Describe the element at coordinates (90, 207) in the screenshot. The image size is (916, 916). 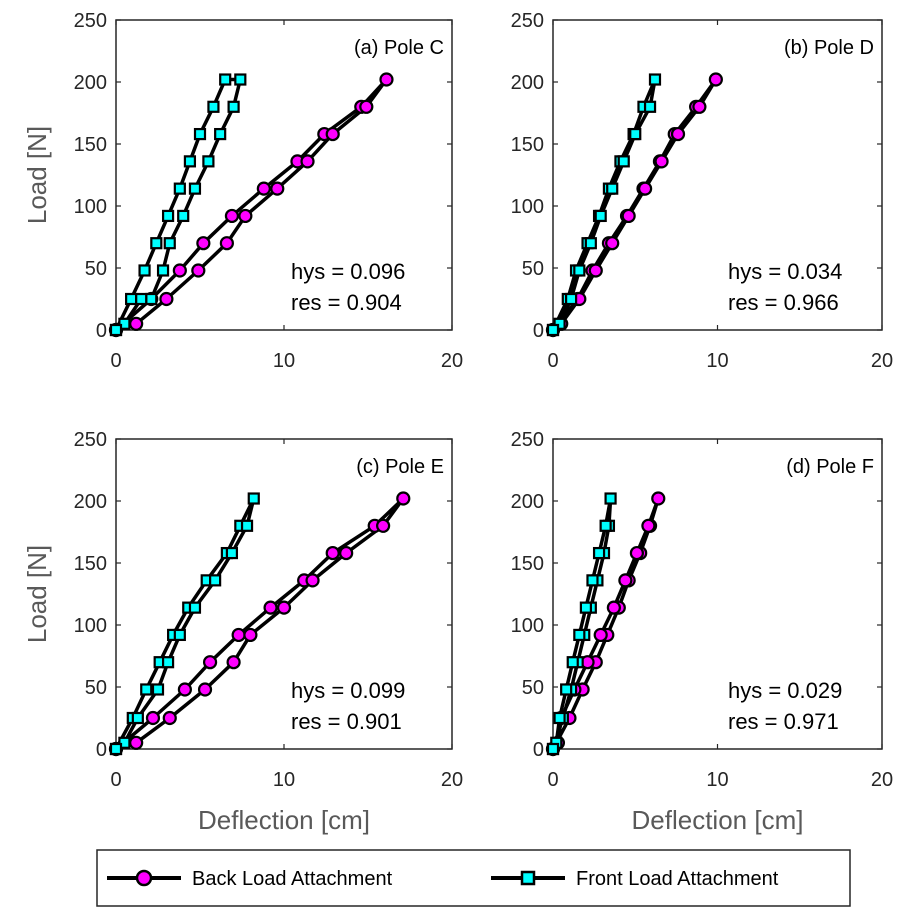
I see `y-tick-label: 100` at that location.